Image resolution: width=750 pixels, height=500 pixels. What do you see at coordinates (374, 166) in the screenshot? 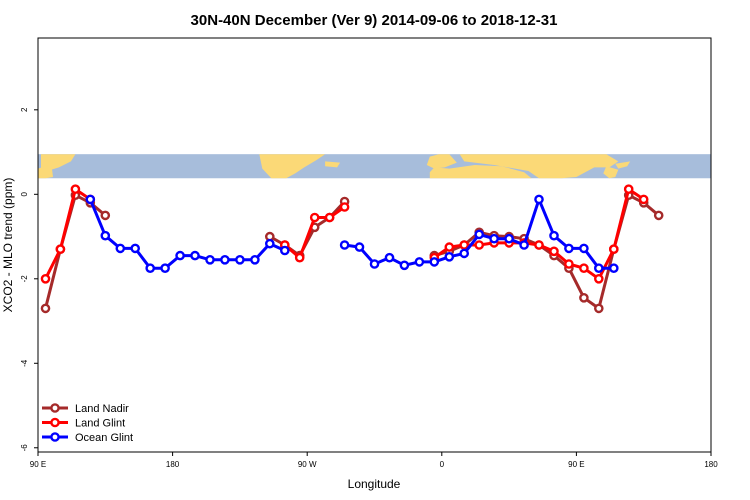
I see `world-map-strip` at bounding box center [374, 166].